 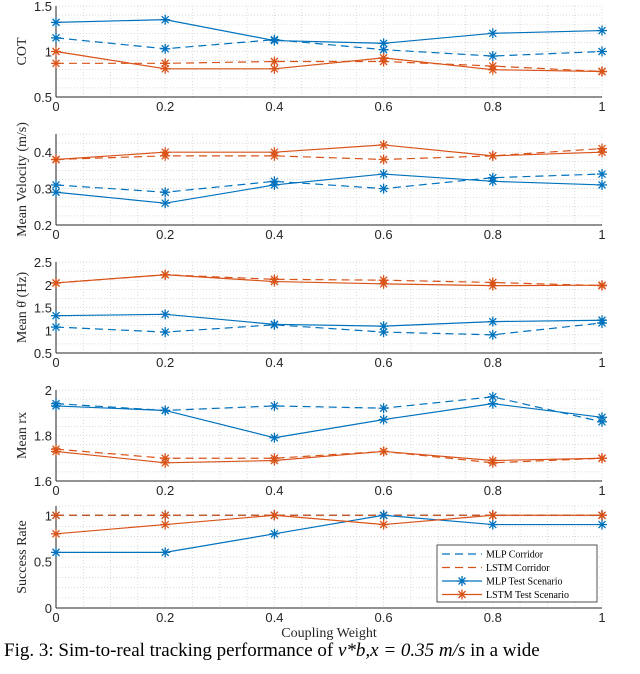 I want to click on y-tick-label: 0.4, so click(x=43, y=152).